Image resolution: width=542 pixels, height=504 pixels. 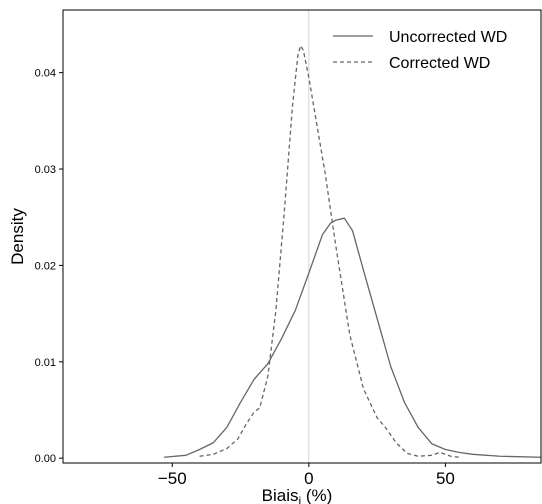 What do you see at coordinates (308, 478) in the screenshot?
I see `x-tick-label: 0` at bounding box center [308, 478].